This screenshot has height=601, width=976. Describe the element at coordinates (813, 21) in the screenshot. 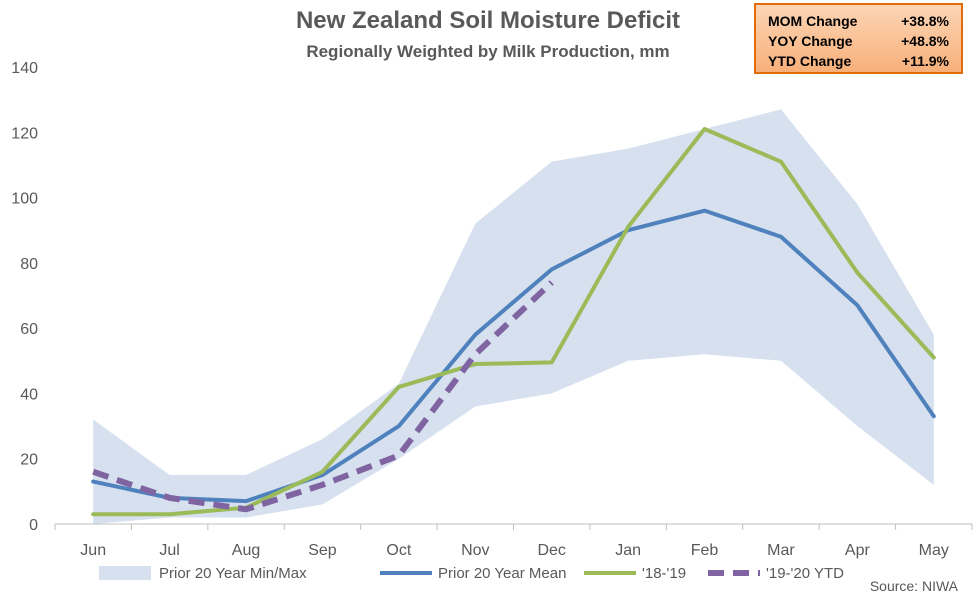

I see `stat-label: MOM Change` at that location.